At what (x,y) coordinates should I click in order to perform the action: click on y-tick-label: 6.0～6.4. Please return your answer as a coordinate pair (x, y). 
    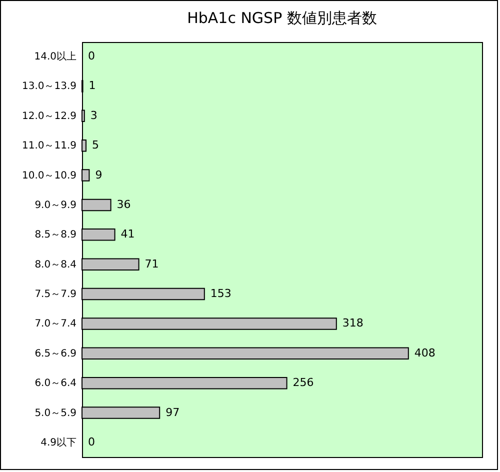
    Looking at the image, I should click on (55, 384).